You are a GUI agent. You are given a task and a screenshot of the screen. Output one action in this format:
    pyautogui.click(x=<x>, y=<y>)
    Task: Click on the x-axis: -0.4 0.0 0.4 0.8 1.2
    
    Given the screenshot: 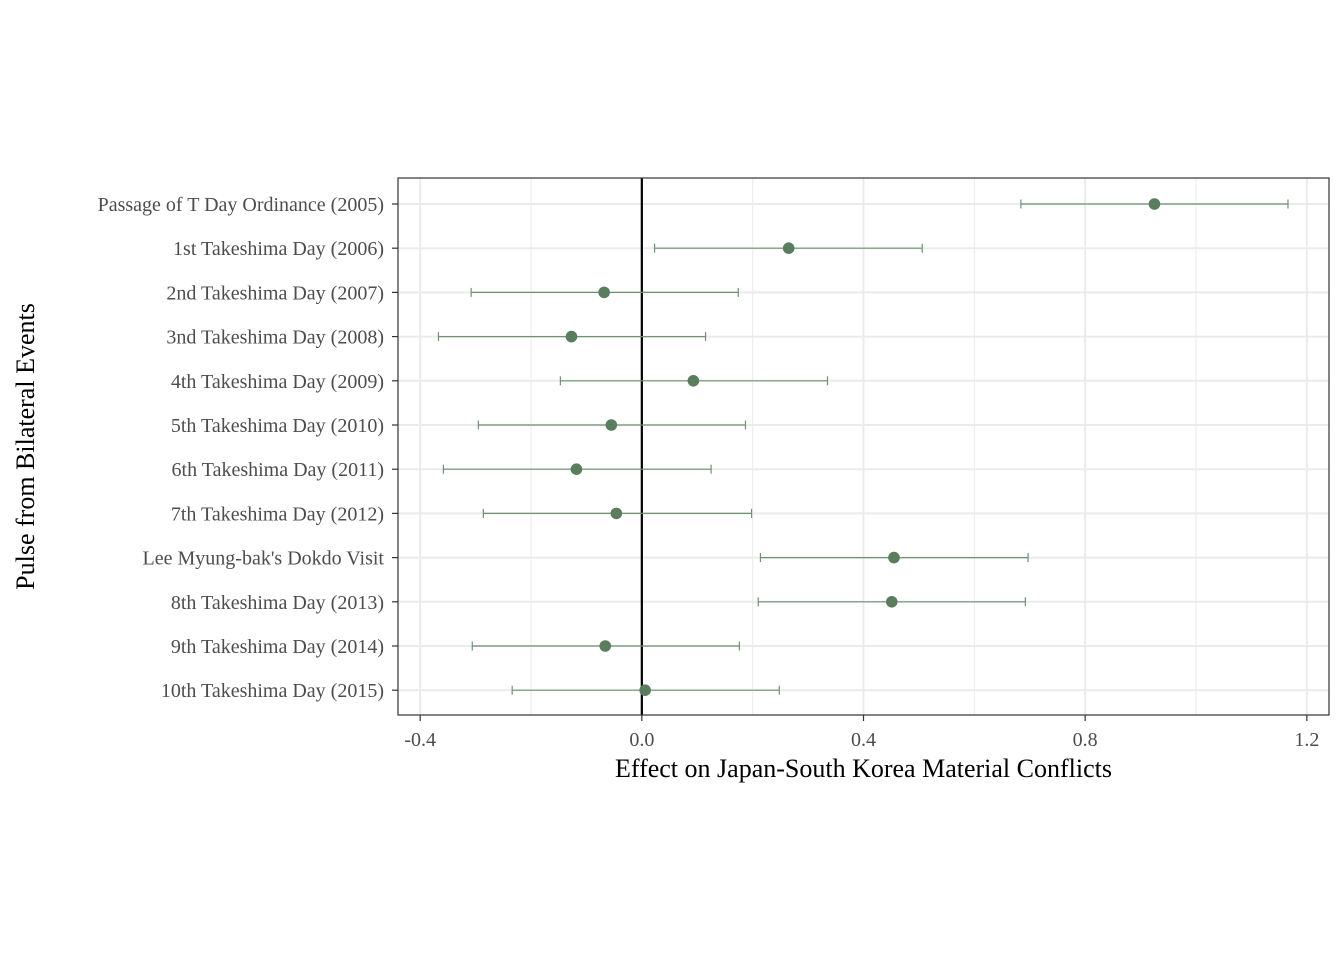 What is the action you would take?
    pyautogui.click(x=861, y=733)
    